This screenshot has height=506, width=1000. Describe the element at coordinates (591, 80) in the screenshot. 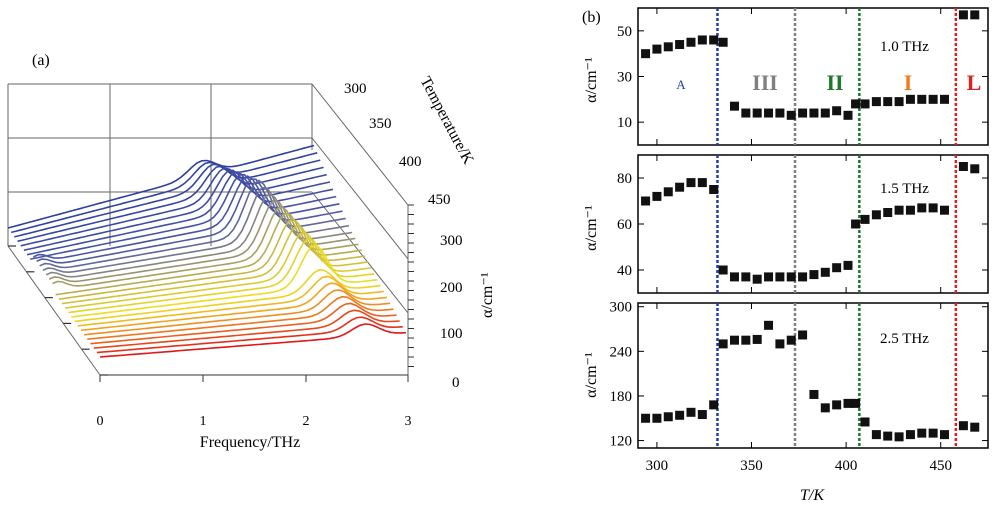

I see `y-label-1: α/cm⁻¹` at that location.